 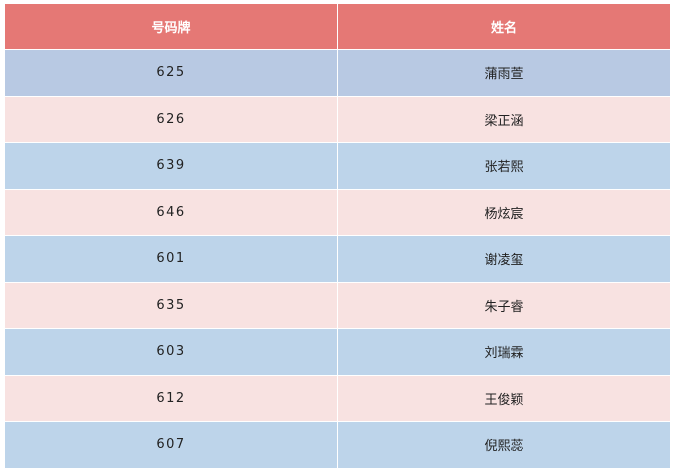 What do you see at coordinates (171, 398) in the screenshot?
I see `number-cell: 612` at bounding box center [171, 398].